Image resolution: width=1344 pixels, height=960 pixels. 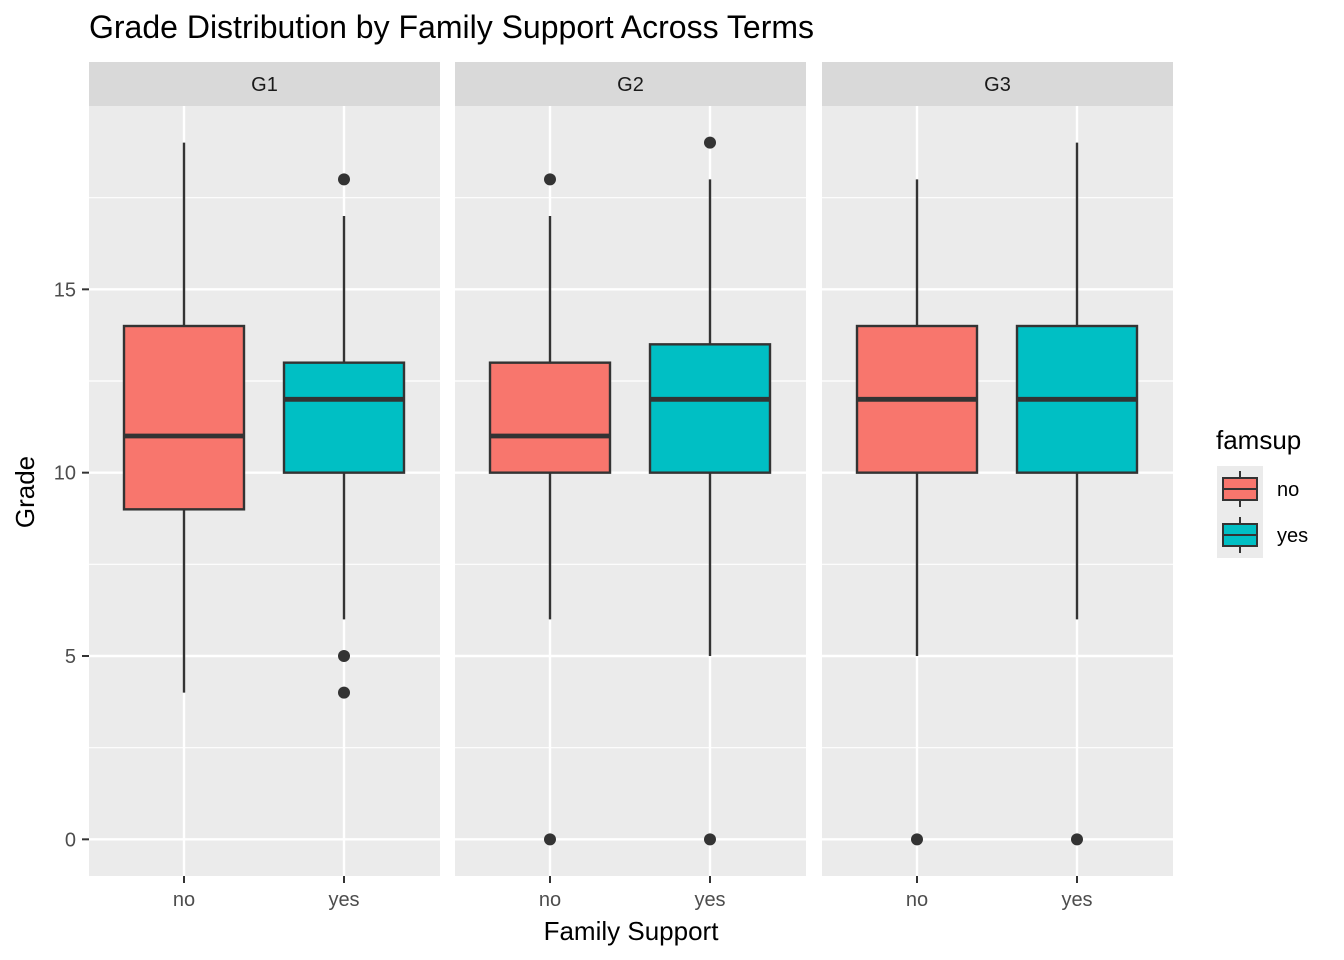 I want to click on box-g3-yes, so click(x=1077, y=494).